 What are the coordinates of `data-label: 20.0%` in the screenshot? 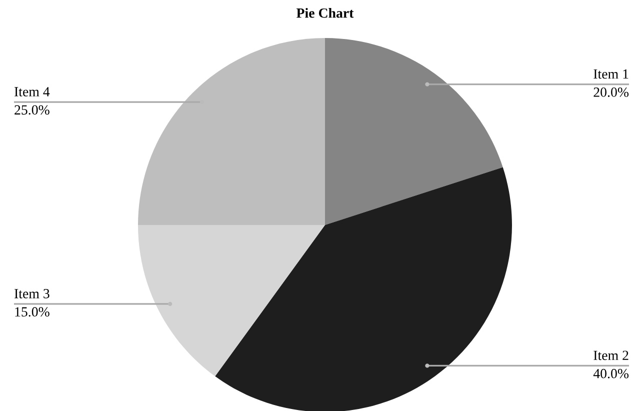 It's located at (611, 92).